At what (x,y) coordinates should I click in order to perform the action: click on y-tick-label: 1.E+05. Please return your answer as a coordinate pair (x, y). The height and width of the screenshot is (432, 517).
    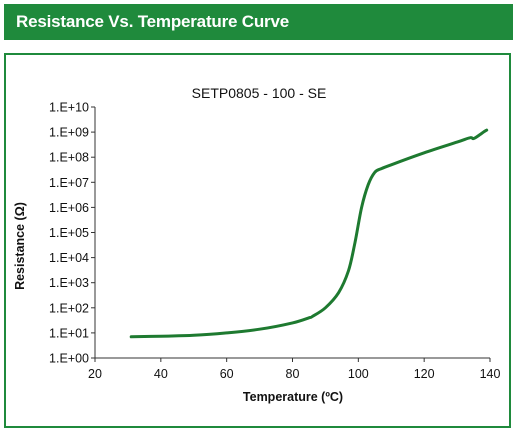
    Looking at the image, I should click on (69, 233).